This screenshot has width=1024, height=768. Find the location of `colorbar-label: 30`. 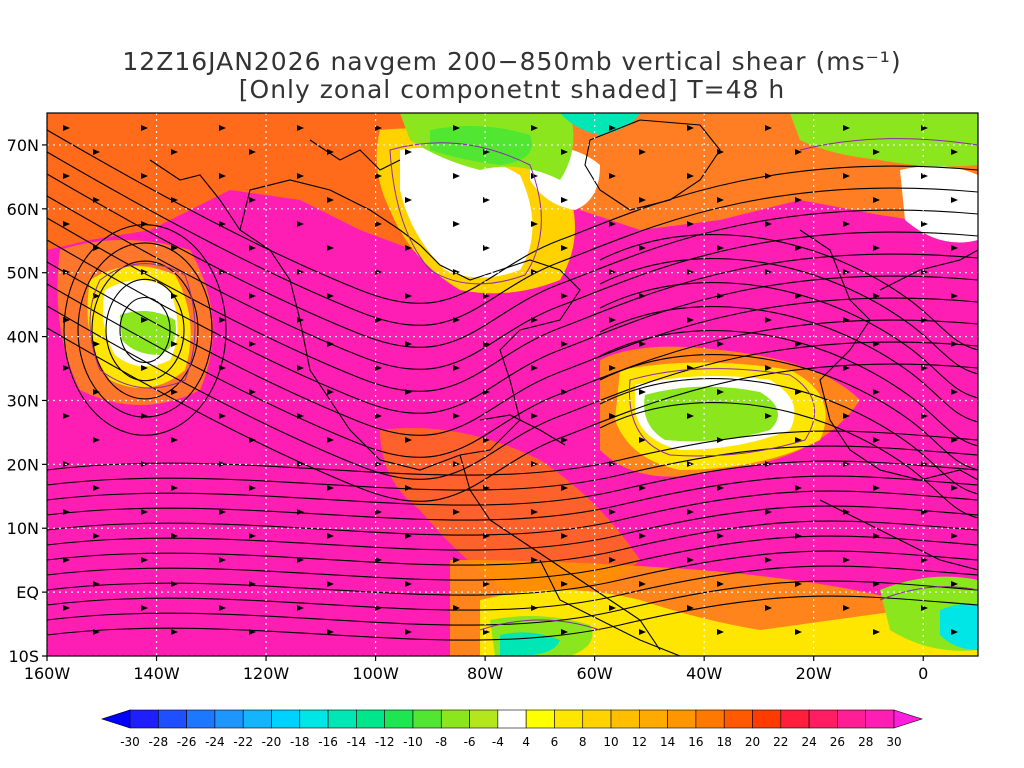

colorbar-label: 30 is located at coordinates (893, 742).